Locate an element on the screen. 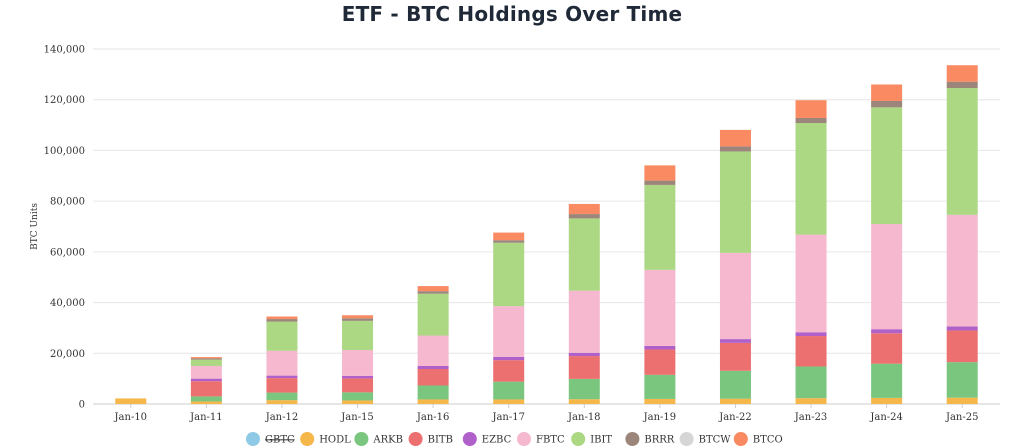 Image resolution: width=1024 pixels, height=448 pixels. legend-item-bitb: BITB is located at coordinates (430, 439).